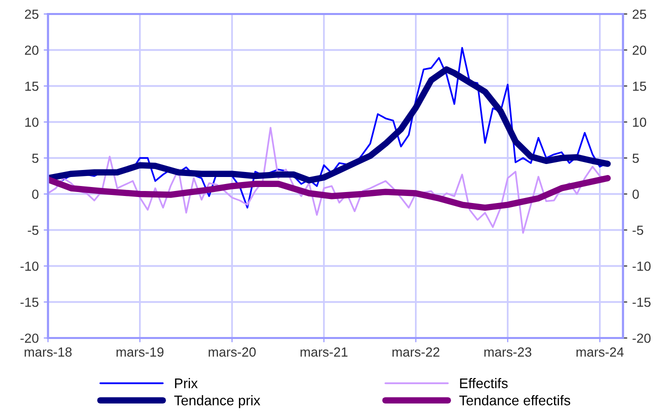  What do you see at coordinates (416, 352) in the screenshot?
I see `x-tick-label: mars-22` at bounding box center [416, 352].